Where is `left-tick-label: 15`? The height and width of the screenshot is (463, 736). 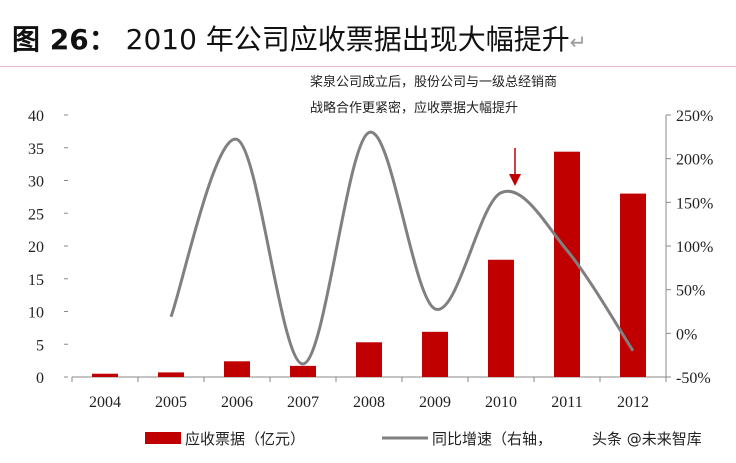 left-tick-label: 15 is located at coordinates (36, 280).